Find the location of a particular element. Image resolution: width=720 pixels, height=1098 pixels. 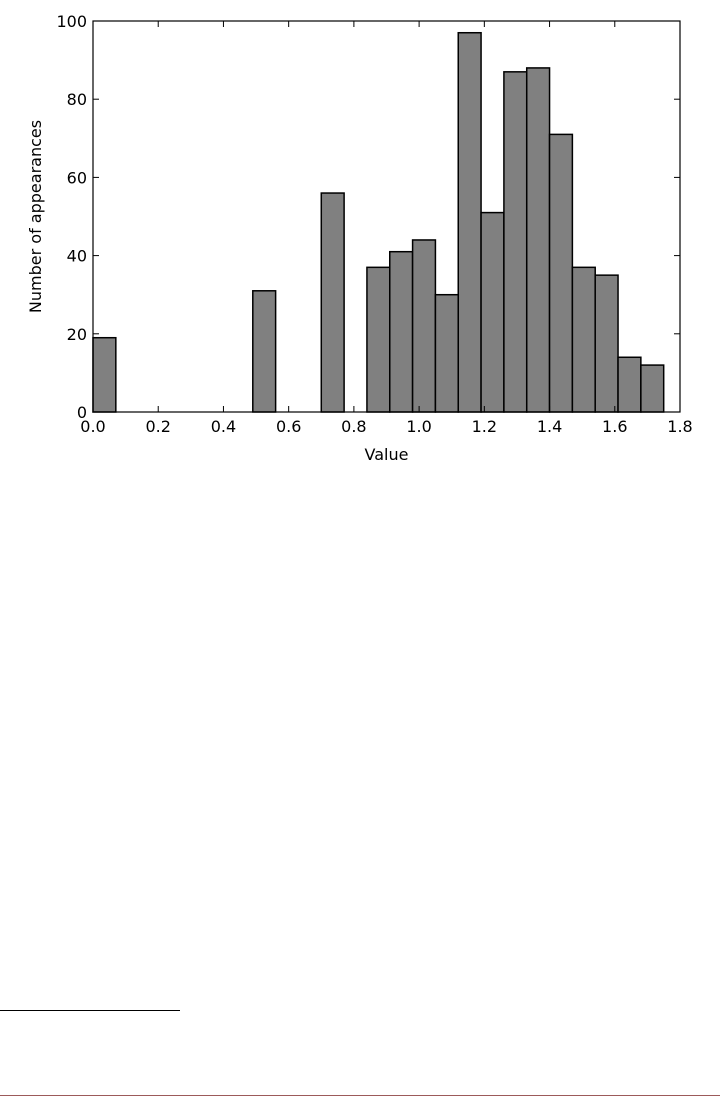

x-tick-label-4: 0.8 is located at coordinates (353, 426).